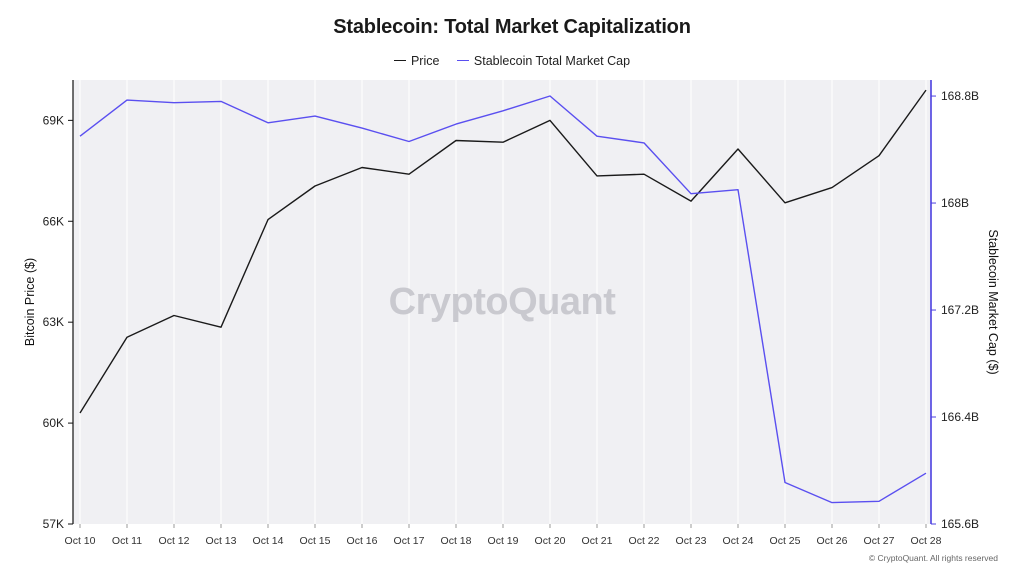 This screenshot has width=1024, height=576. I want to click on x-tick-label: Oct 20, so click(550, 541).